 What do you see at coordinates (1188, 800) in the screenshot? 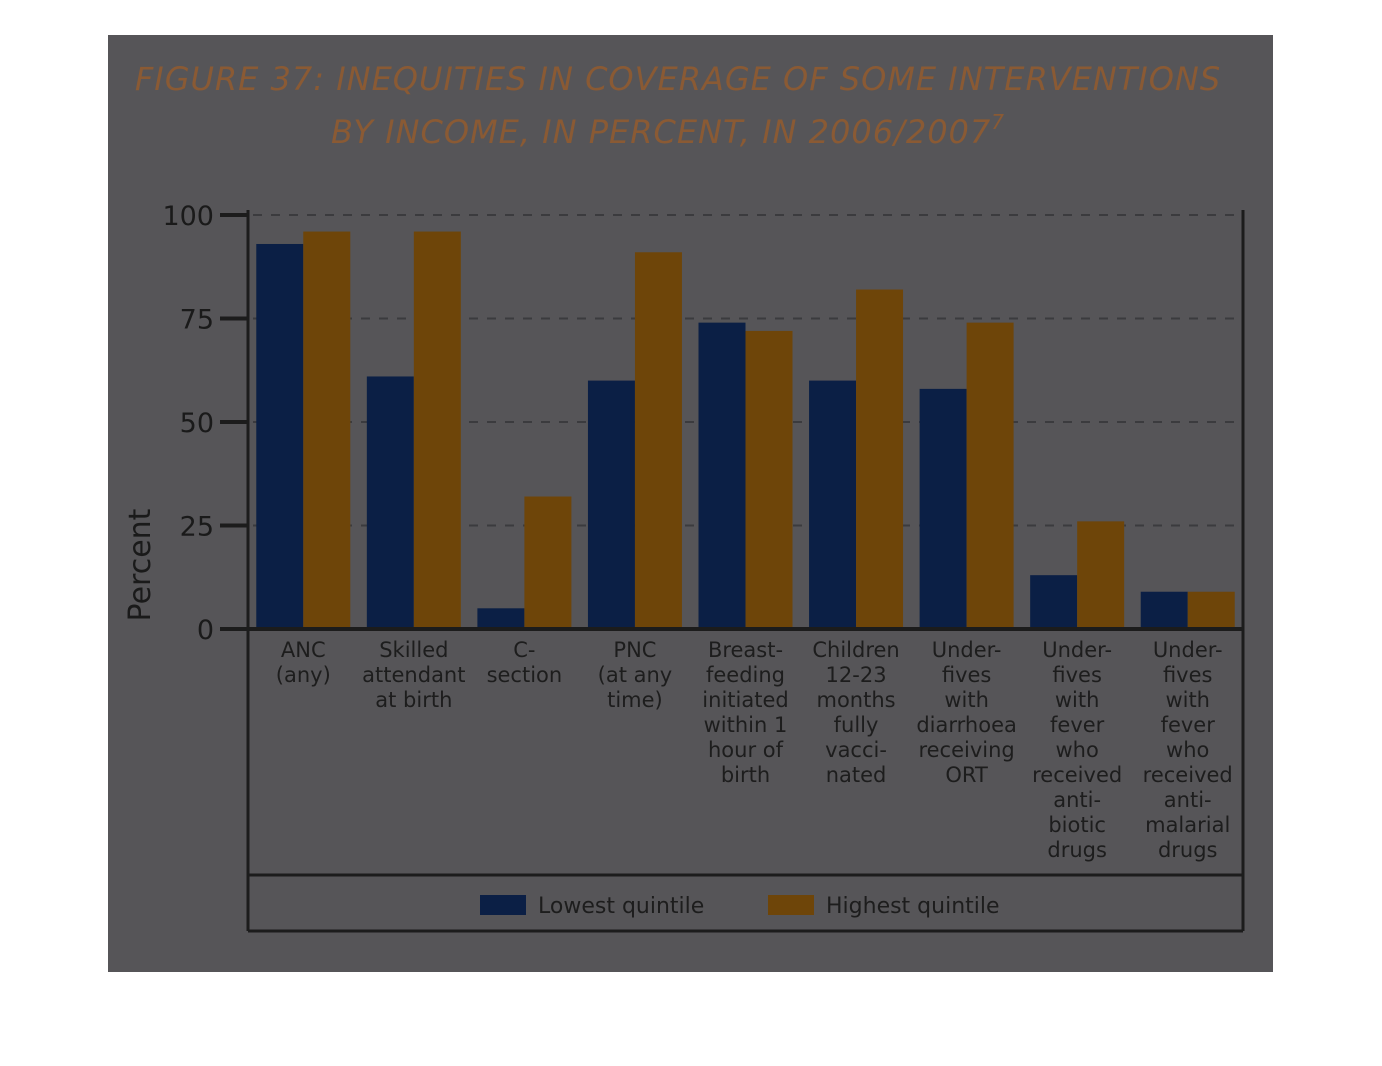
I see `category-label-8-line-6: anti-` at bounding box center [1188, 800].